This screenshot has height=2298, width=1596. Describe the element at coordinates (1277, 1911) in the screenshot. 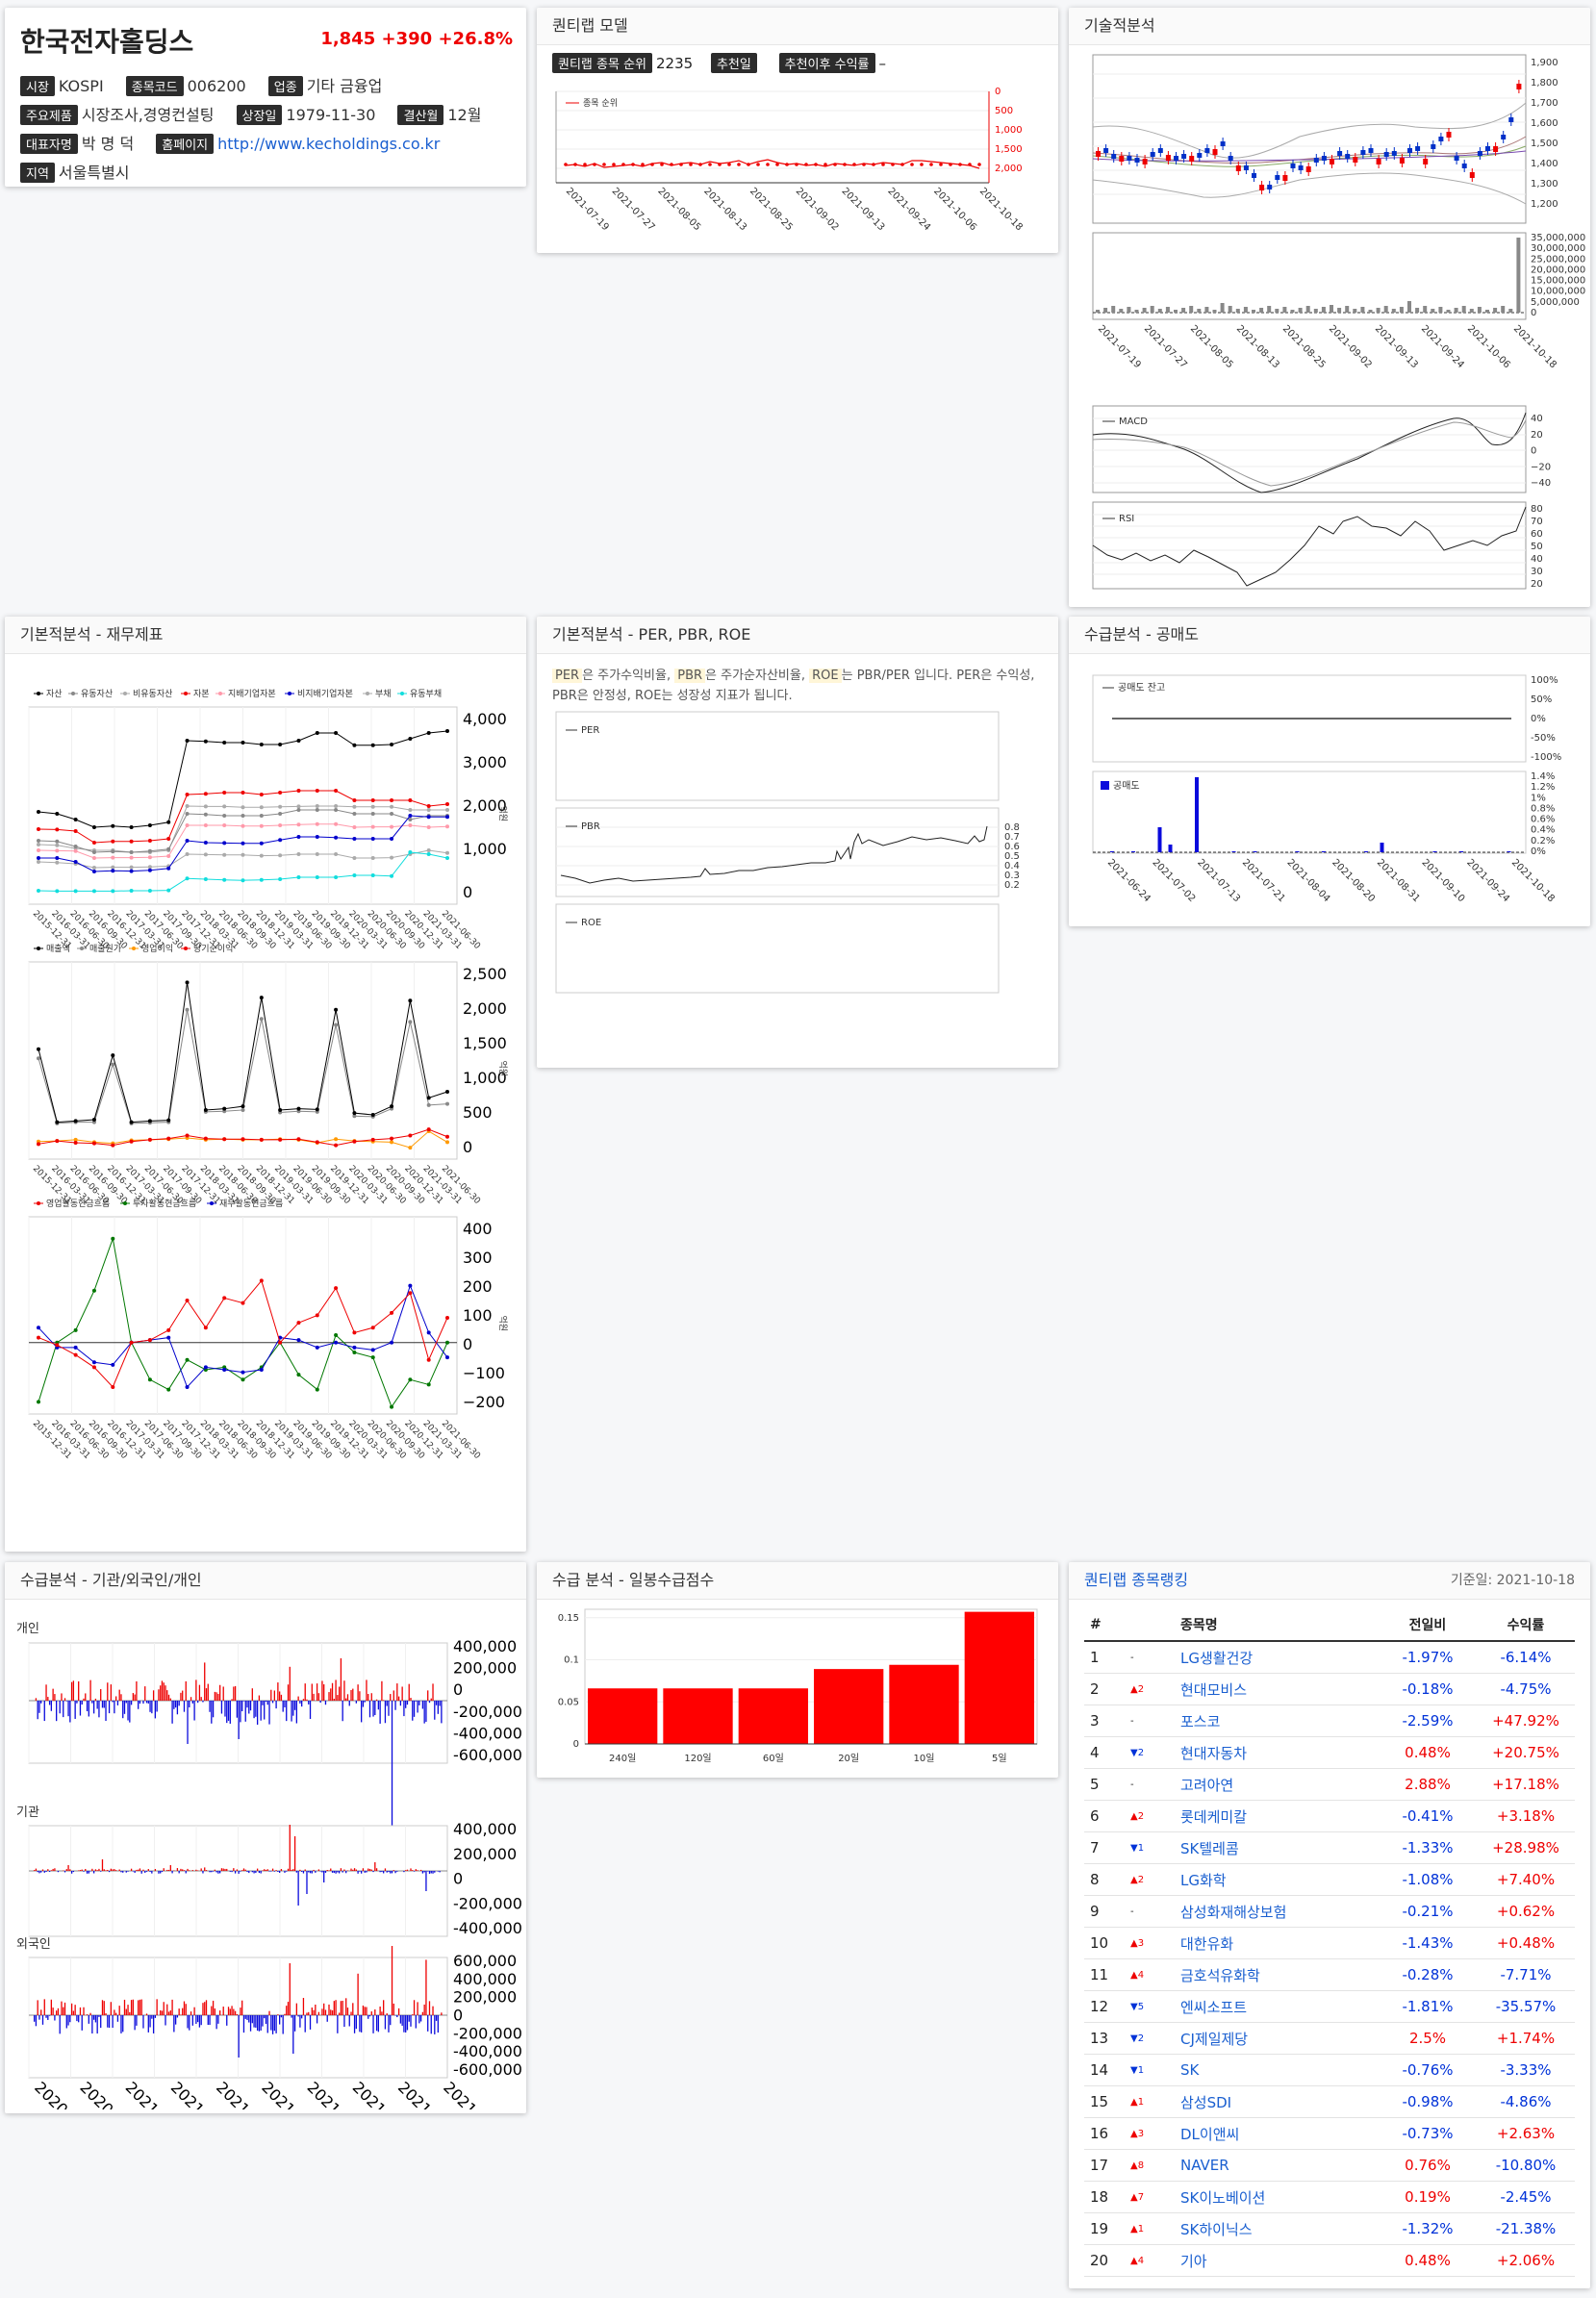

I see `stock-name-link: 삼성화재해상보험` at that location.